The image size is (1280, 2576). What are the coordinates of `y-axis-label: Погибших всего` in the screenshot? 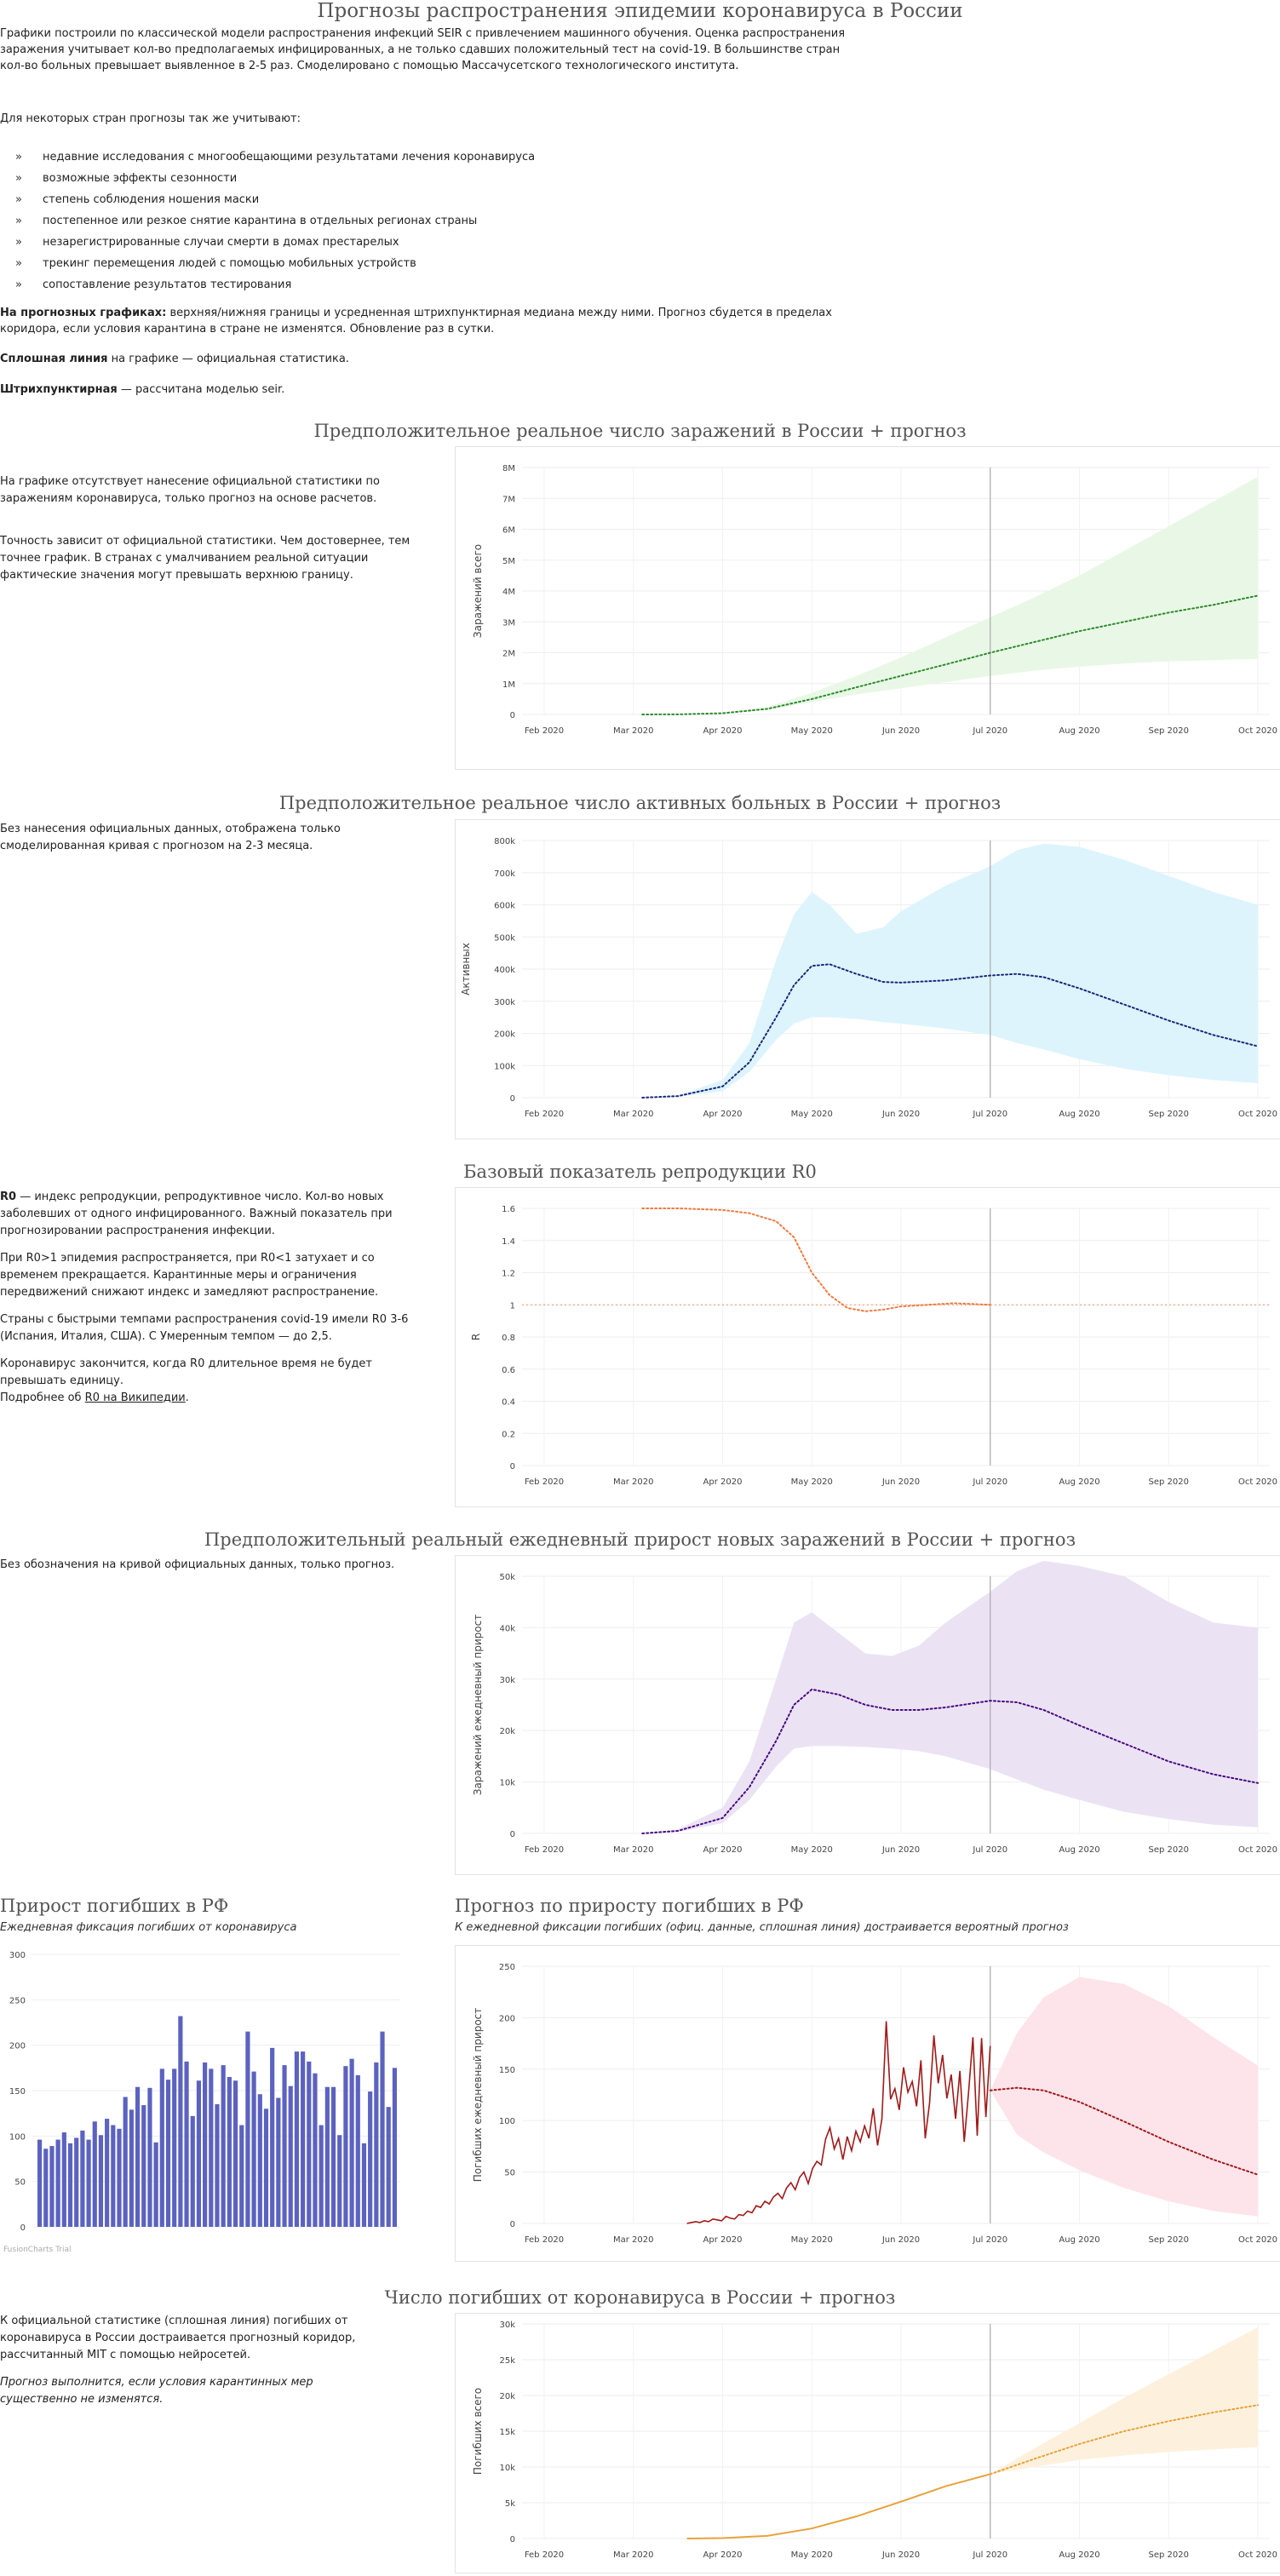 It's located at (478, 2431).